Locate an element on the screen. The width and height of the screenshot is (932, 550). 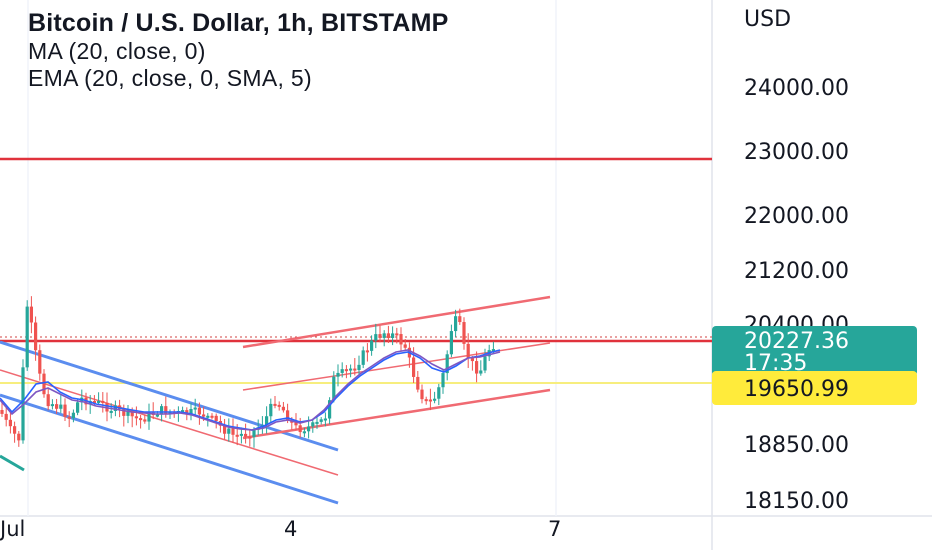
level-price-badge: 19650.99 is located at coordinates (814, 388).